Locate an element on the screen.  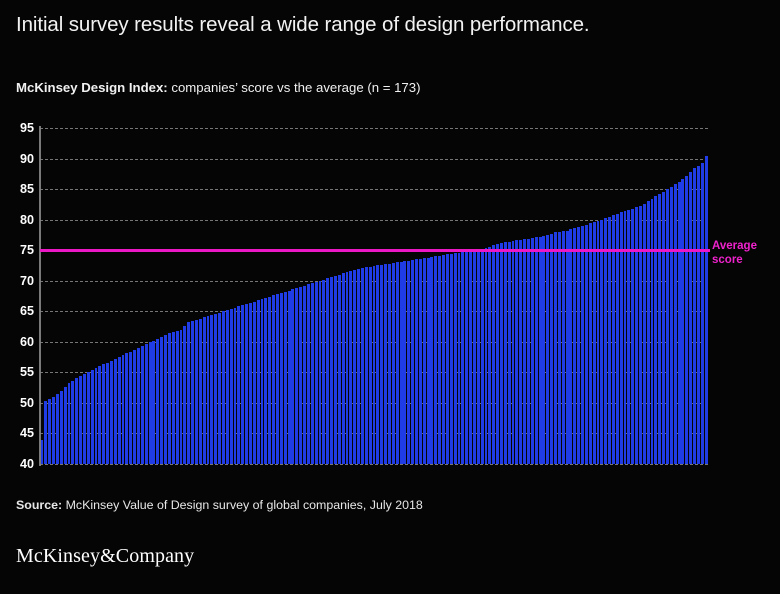
y-axis-line is located at coordinates (40, 296).